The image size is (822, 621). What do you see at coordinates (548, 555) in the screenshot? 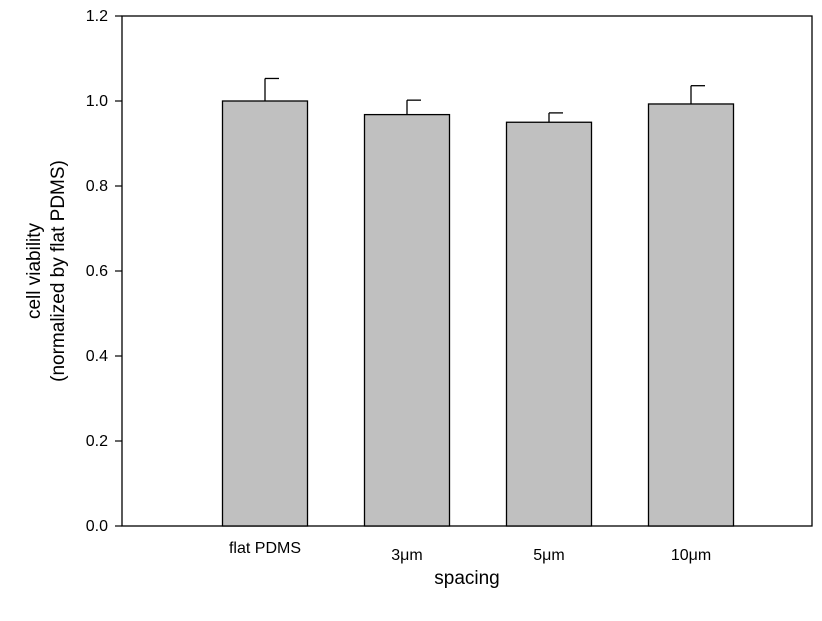
I see `x-tick-label-3: 5μm` at bounding box center [548, 555].